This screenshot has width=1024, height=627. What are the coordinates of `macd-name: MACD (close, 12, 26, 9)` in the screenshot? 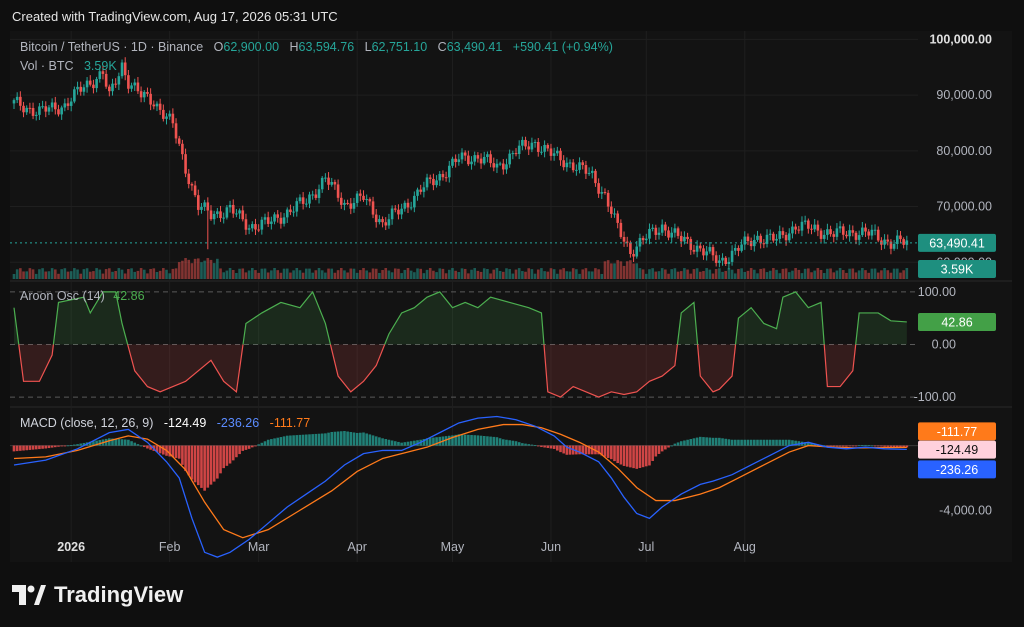 It's located at (86, 423).